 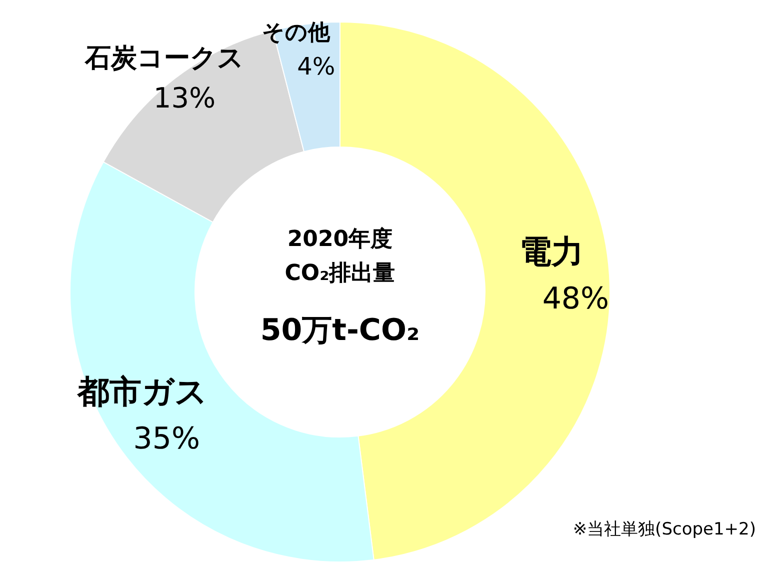 I want to click on text: ※当社単独(Scope1+2), so click(x=664, y=530).